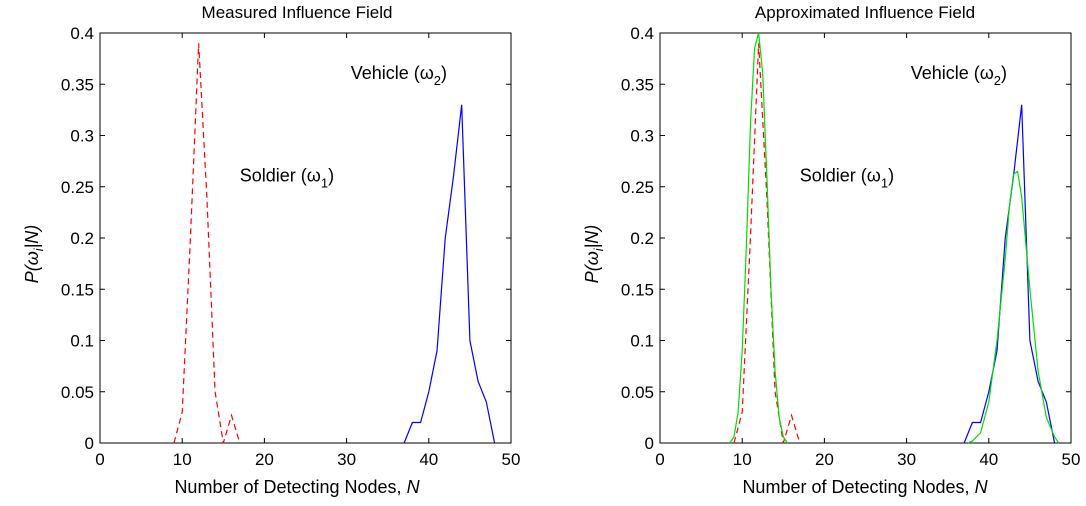  Describe the element at coordinates (297, 12) in the screenshot. I see `chart-title: Measured Influence Field` at that location.